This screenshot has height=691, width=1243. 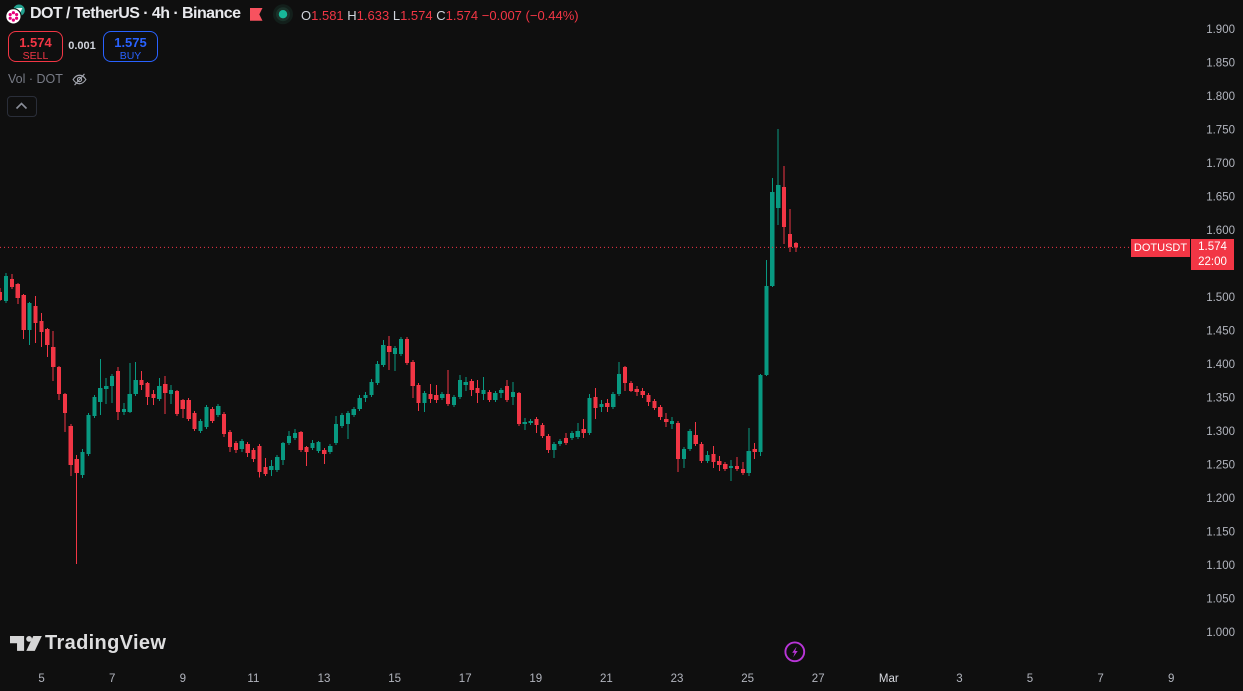 I want to click on svg-text: 19, so click(x=535, y=679).